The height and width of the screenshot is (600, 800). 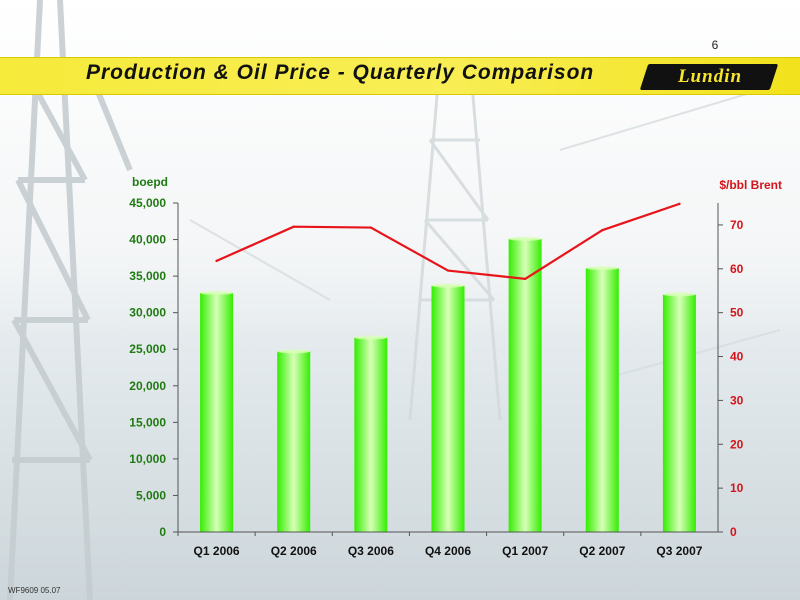 I want to click on x-tick-label-4: Q1 2007, so click(x=525, y=551).